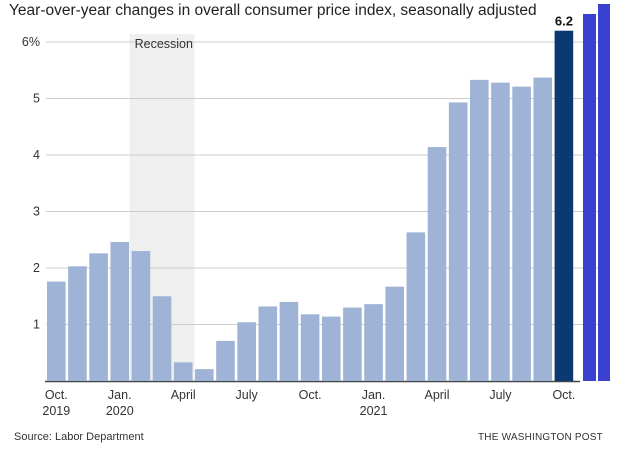 This screenshot has height=451, width=640. I want to click on x-tick-label: 2019, so click(56, 411).